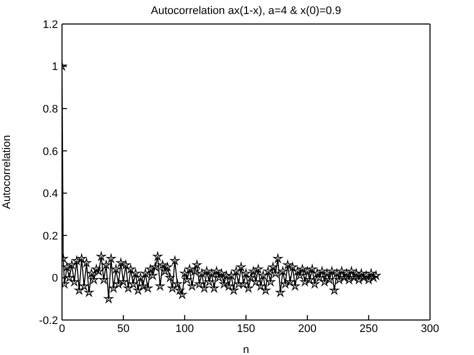 This screenshot has height=355, width=474. What do you see at coordinates (50, 109) in the screenshot?
I see `y-tick-label: 0.8` at bounding box center [50, 109].